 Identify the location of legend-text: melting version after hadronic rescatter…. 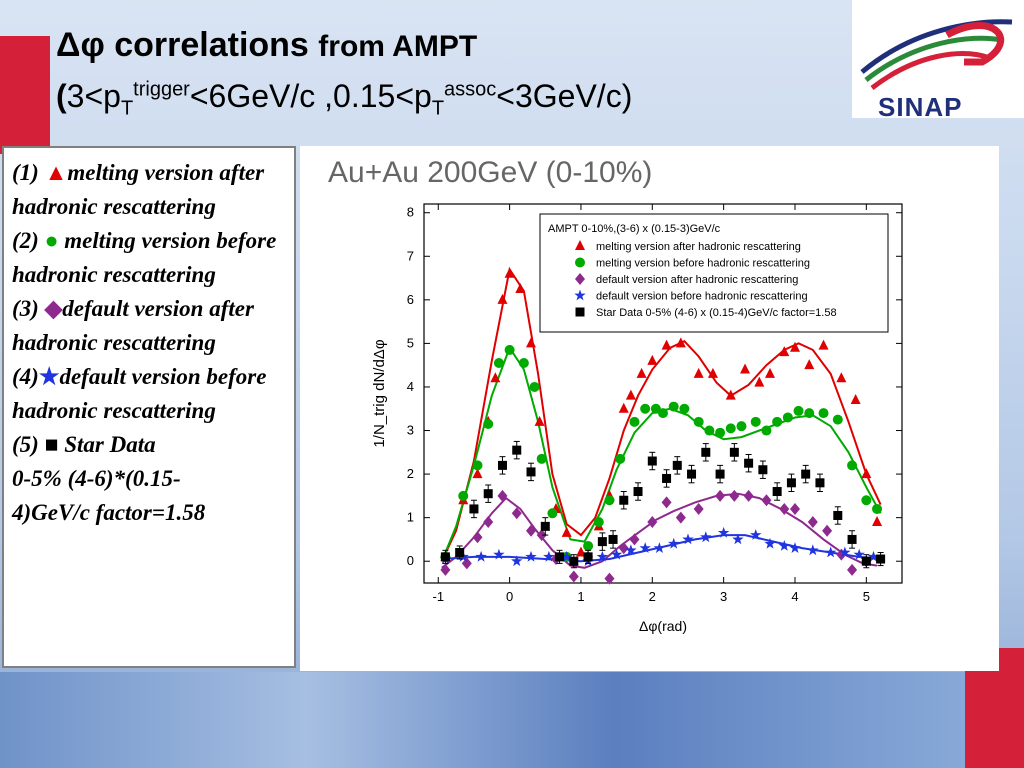
(138, 189).